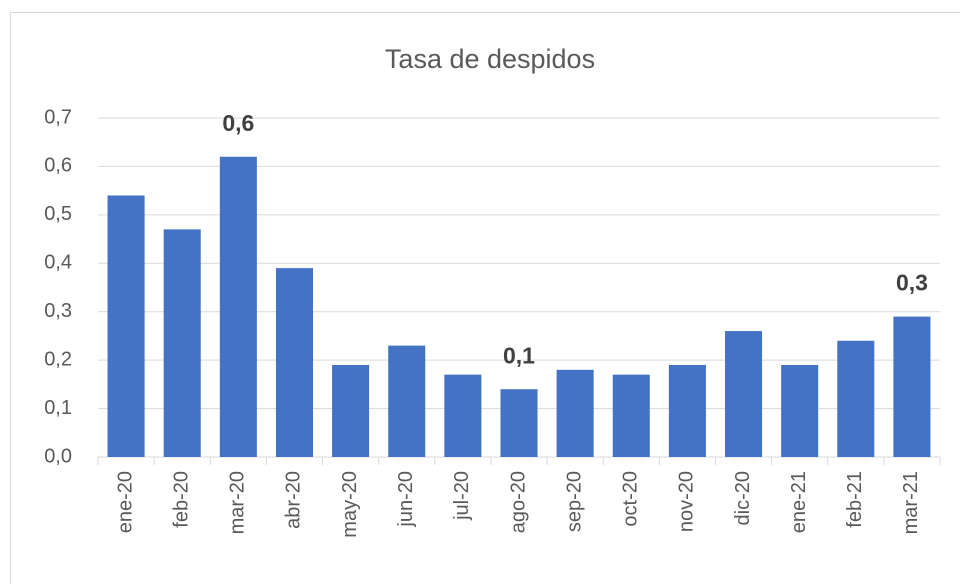 The height and width of the screenshot is (584, 960). Describe the element at coordinates (58, 408) in the screenshot. I see `y-tick-label: 0,1` at that location.